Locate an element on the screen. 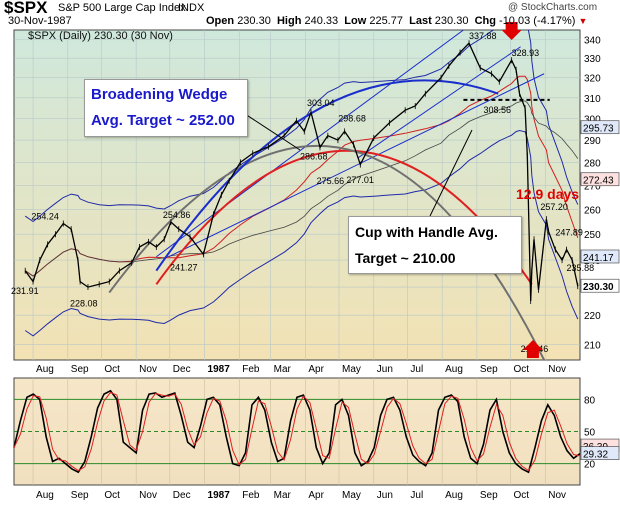 The height and width of the screenshot is (507, 620). x-tick-label: Mar is located at coordinates (283, 369).